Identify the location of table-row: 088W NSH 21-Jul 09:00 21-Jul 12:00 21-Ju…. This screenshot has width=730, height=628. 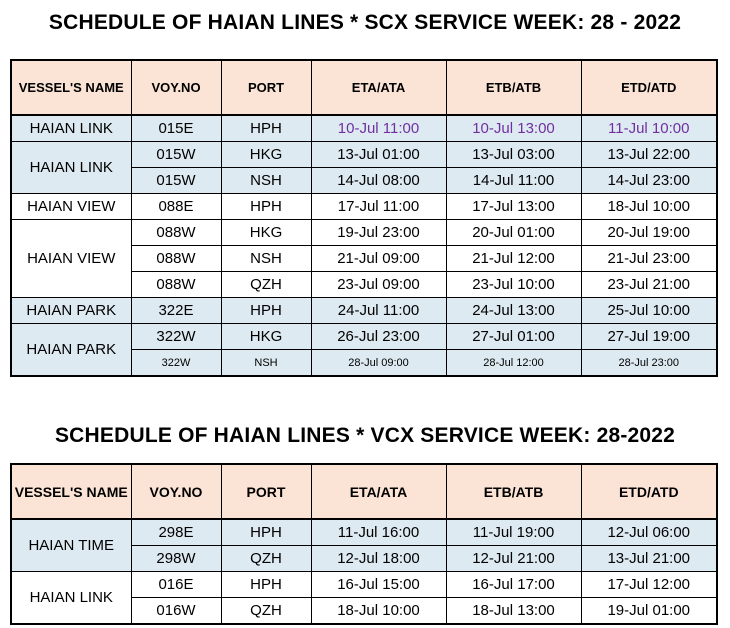
(364, 258).